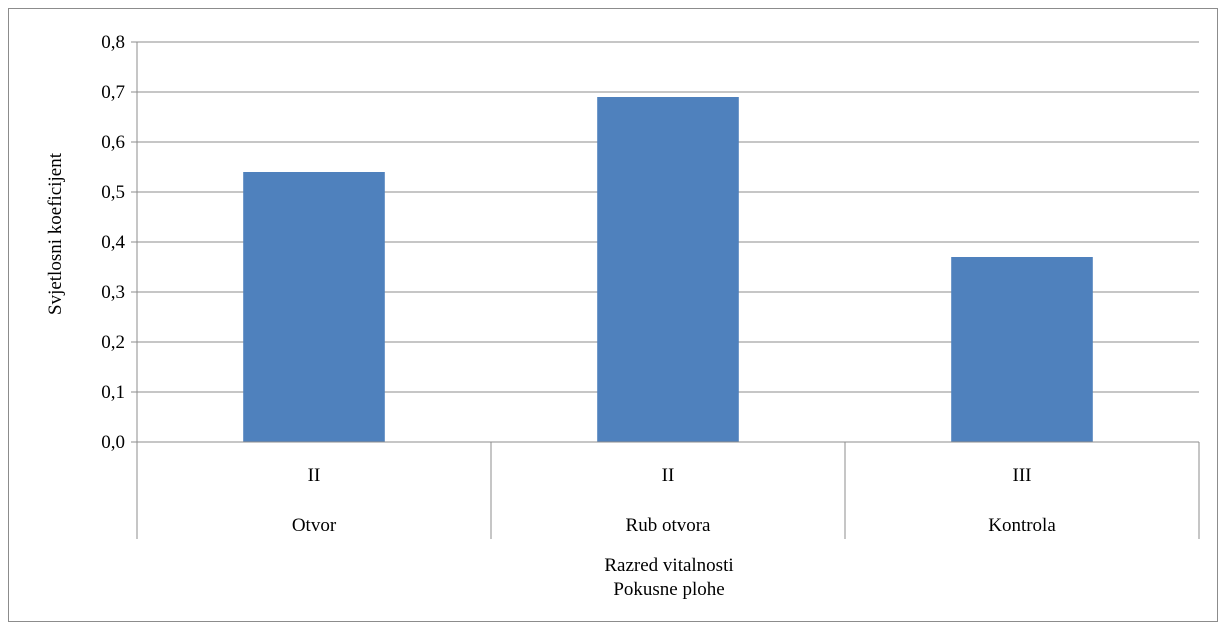 The width and height of the screenshot is (1222, 628). What do you see at coordinates (113, 92) in the screenshot?
I see `y-tick-label: 0,7` at bounding box center [113, 92].